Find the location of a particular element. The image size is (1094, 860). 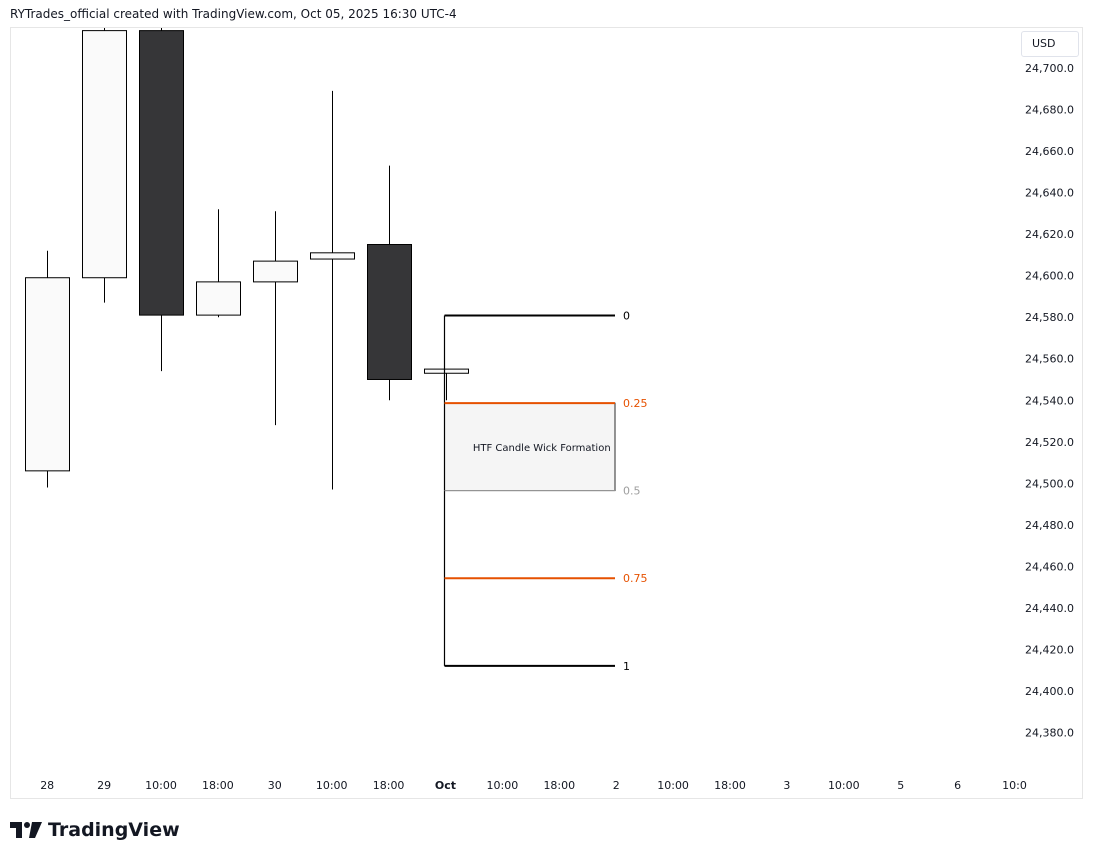

price-tick-label: 24,660.0 is located at coordinates (1049, 151).